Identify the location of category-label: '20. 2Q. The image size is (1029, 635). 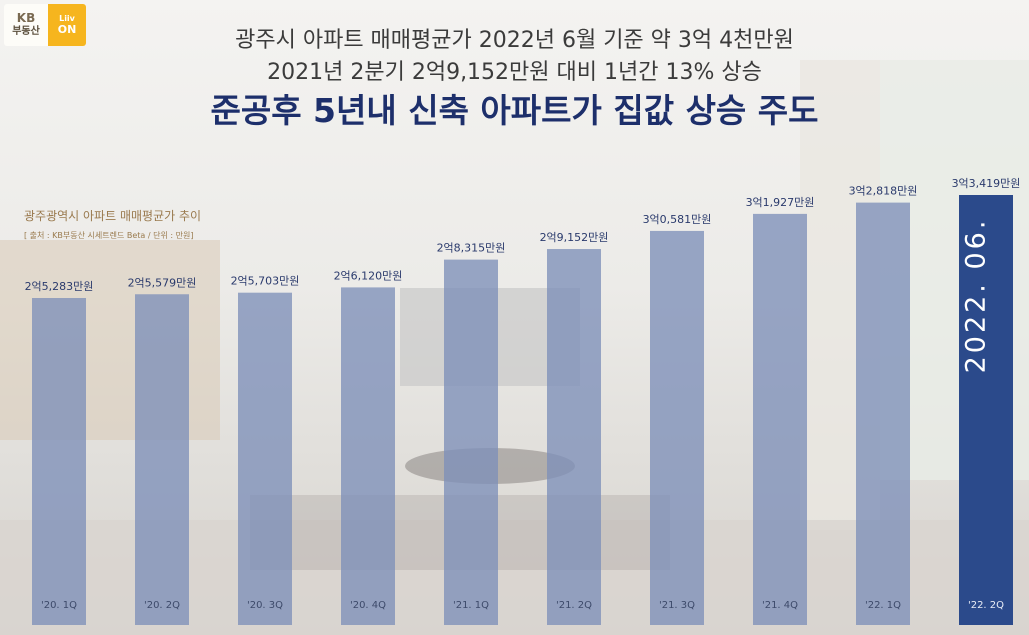
(162, 605).